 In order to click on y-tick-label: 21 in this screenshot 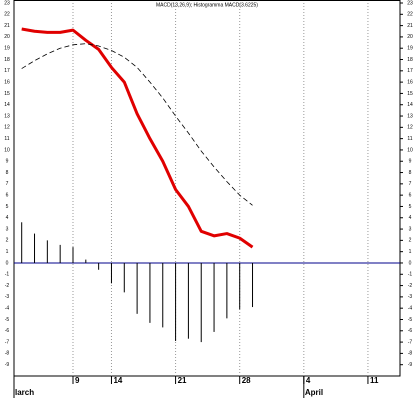, I will do `click(7, 26)`.